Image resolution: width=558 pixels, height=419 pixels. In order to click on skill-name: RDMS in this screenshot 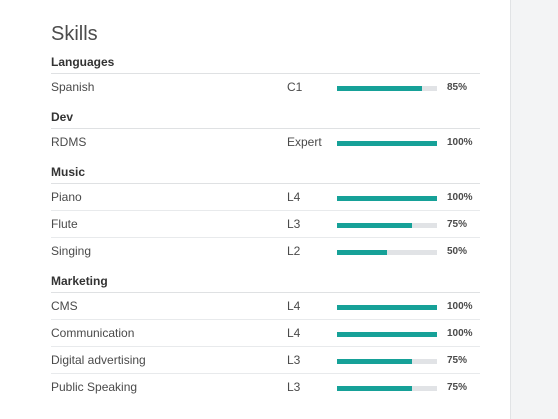, I will do `click(69, 142)`.